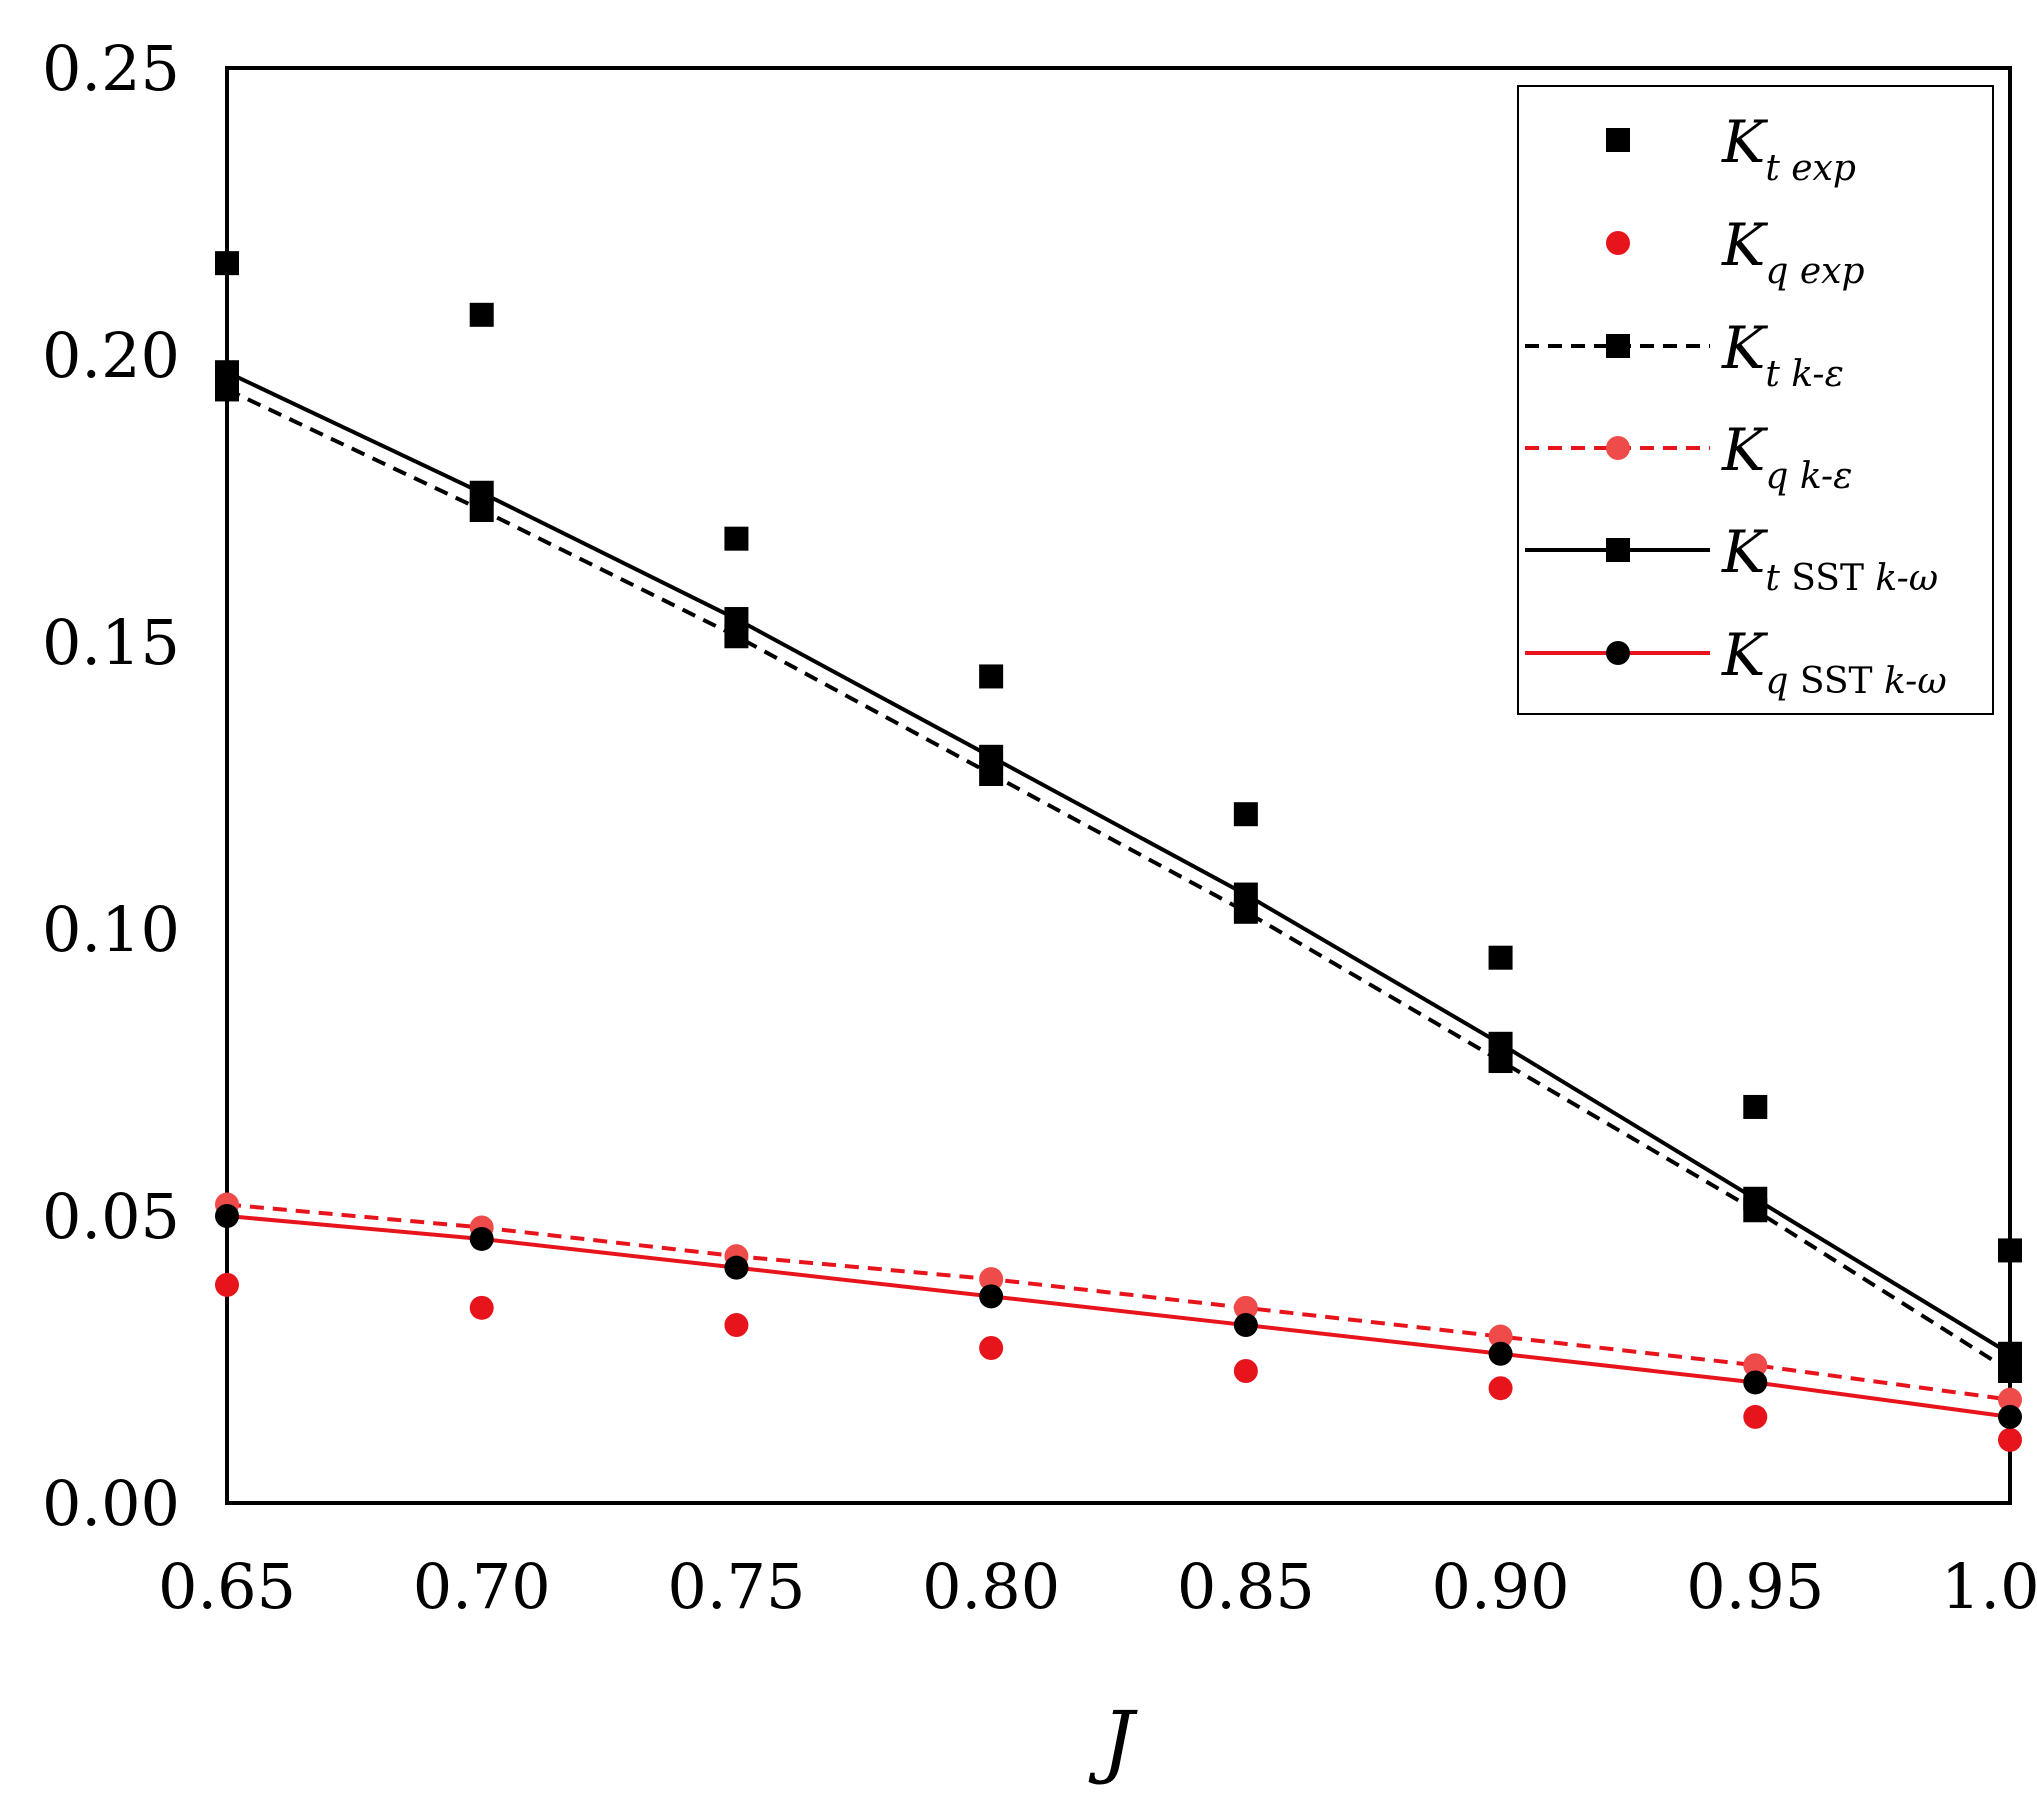  What do you see at coordinates (111, 68) in the screenshot?
I see `y-tick-label: 0.25` at bounding box center [111, 68].